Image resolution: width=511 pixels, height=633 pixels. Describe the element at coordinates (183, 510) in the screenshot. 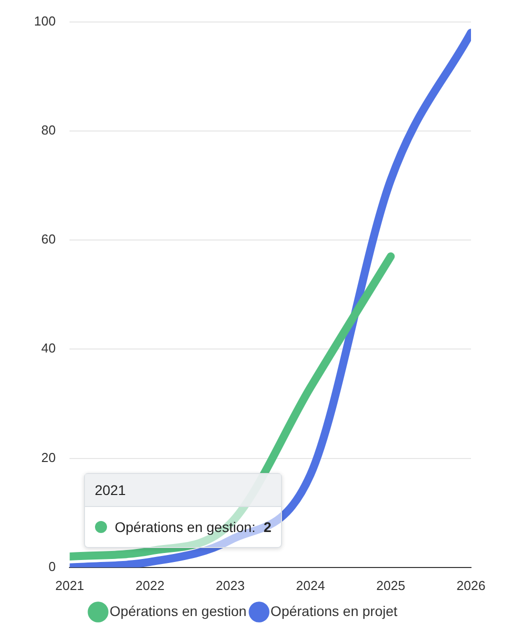

I see `tooltip-box: 2021 Opérations en gestion: 2` at that location.